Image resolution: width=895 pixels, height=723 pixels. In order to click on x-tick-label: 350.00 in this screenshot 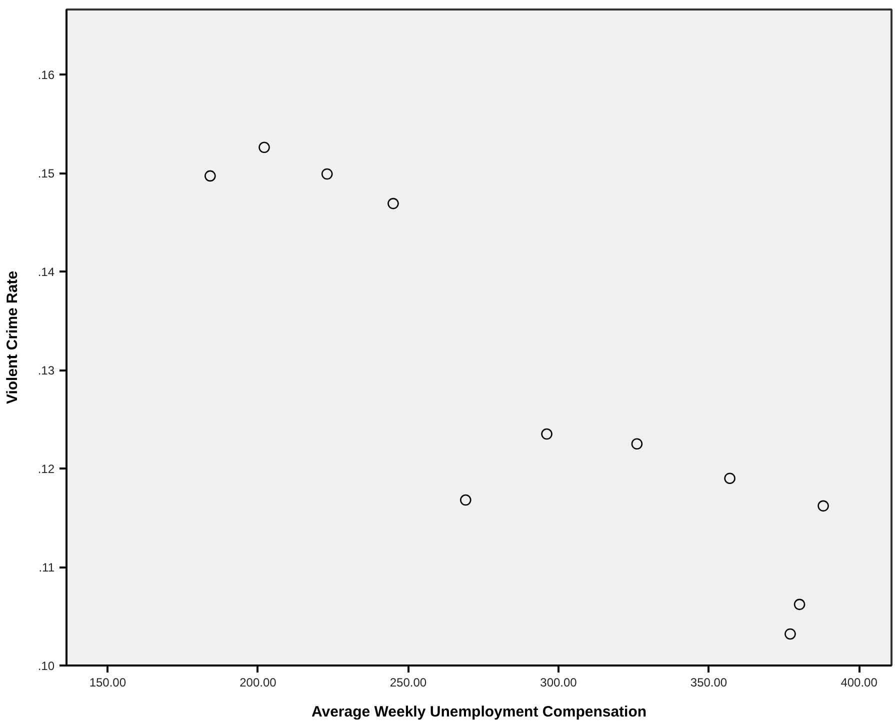, I will do `click(709, 683)`.